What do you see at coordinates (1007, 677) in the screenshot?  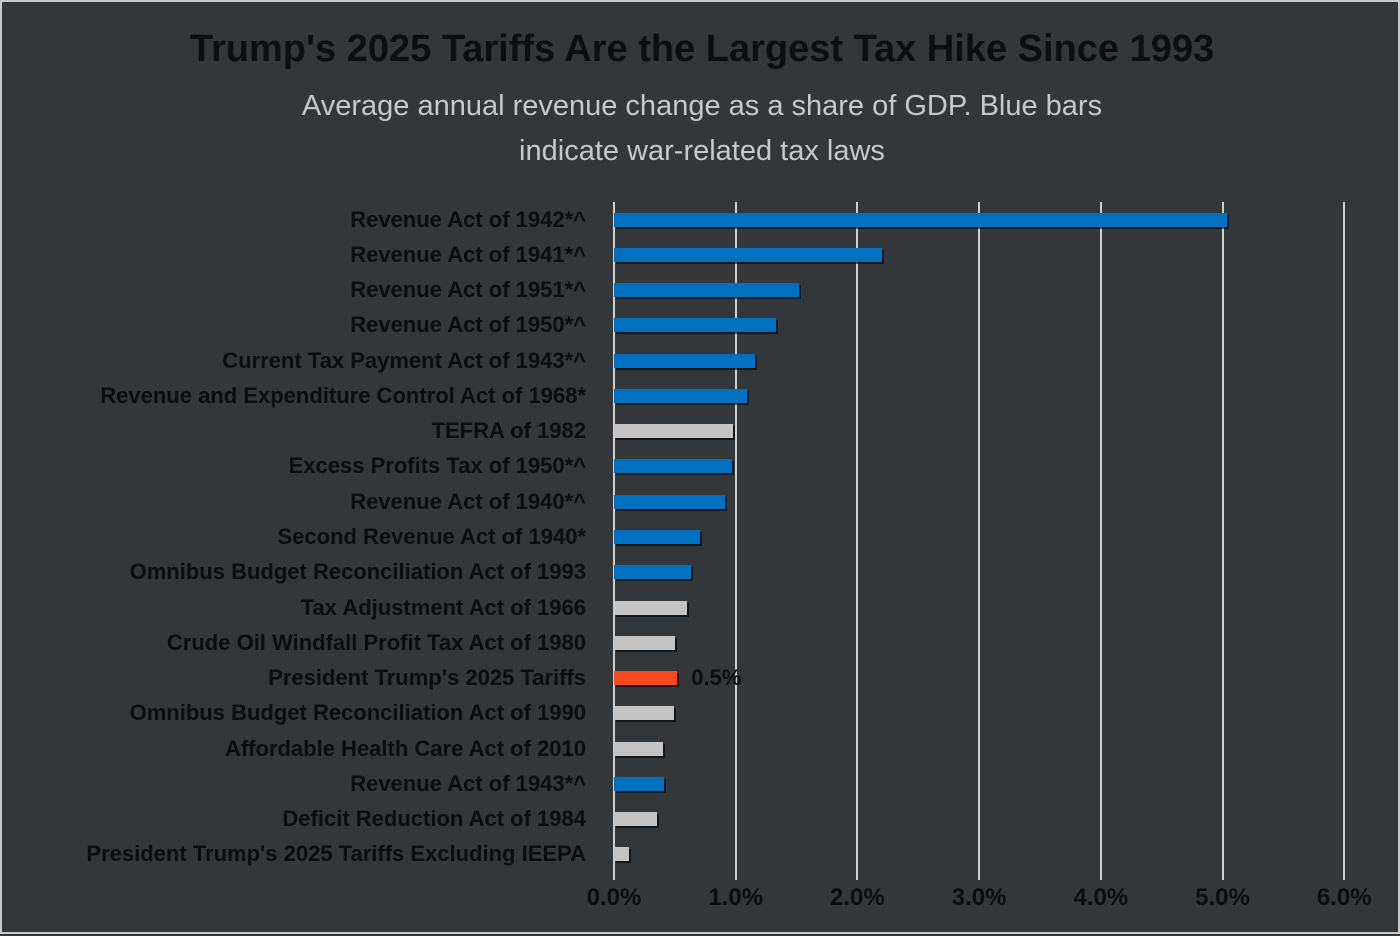 I see `bar-track: 0.5%` at bounding box center [1007, 677].